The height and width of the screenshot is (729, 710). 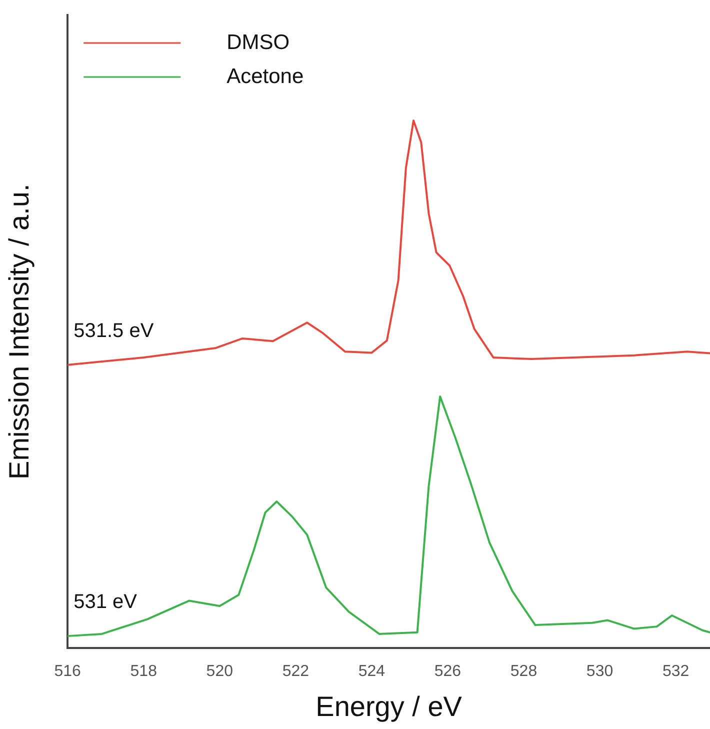 What do you see at coordinates (676, 671) in the screenshot?
I see `x-tick-label: 532` at bounding box center [676, 671].